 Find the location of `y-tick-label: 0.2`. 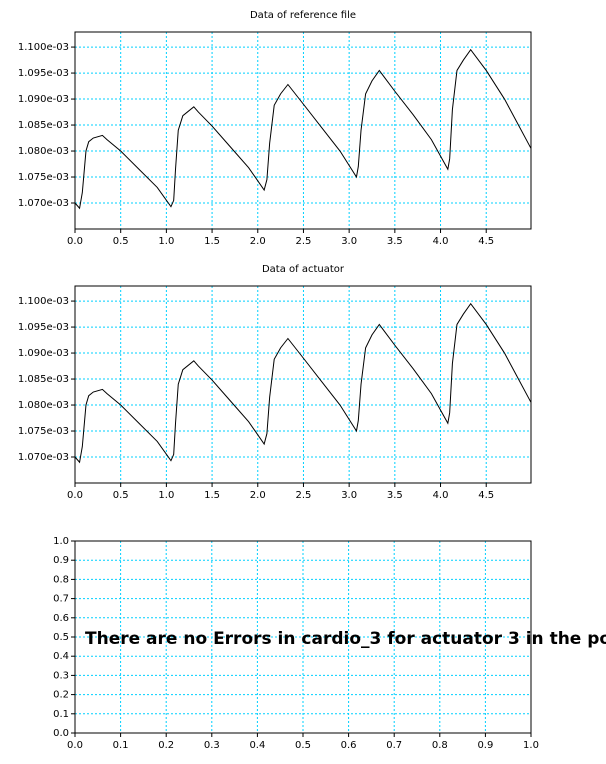

y-tick-label: 0.2 is located at coordinates (61, 695).